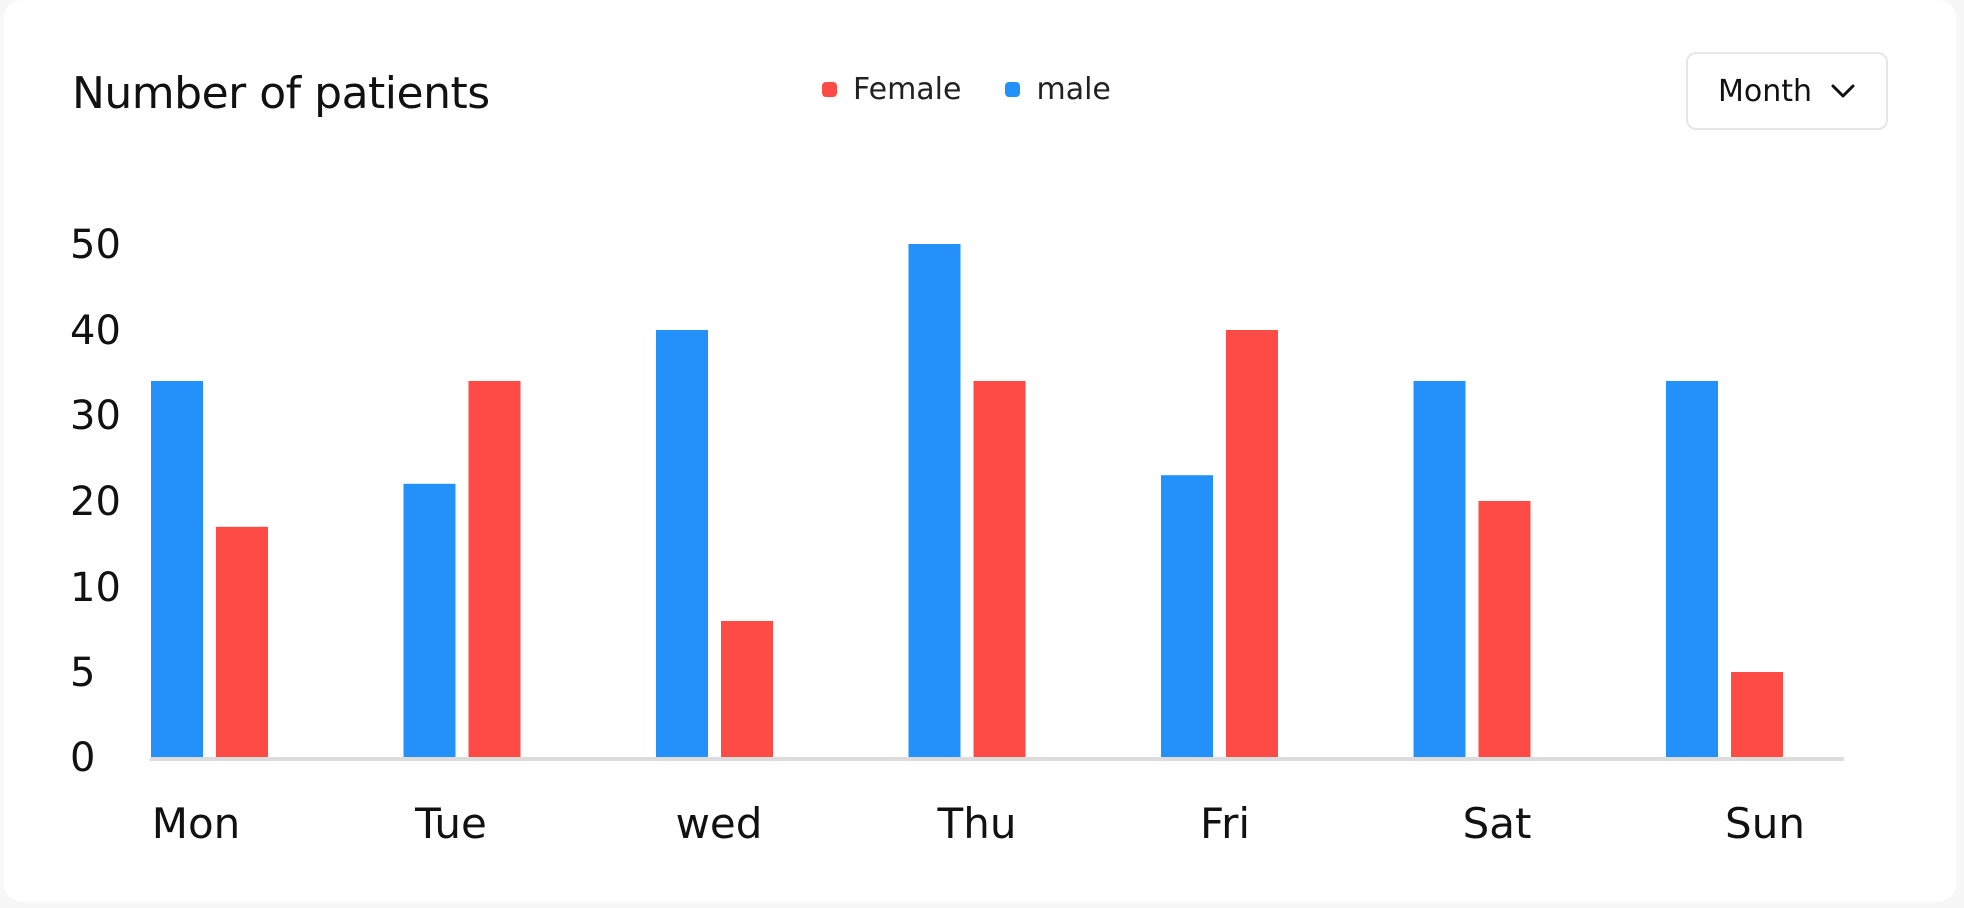 This screenshot has width=1964, height=908. What do you see at coordinates (719, 823) in the screenshot?
I see `x-tick-label: wed` at bounding box center [719, 823].